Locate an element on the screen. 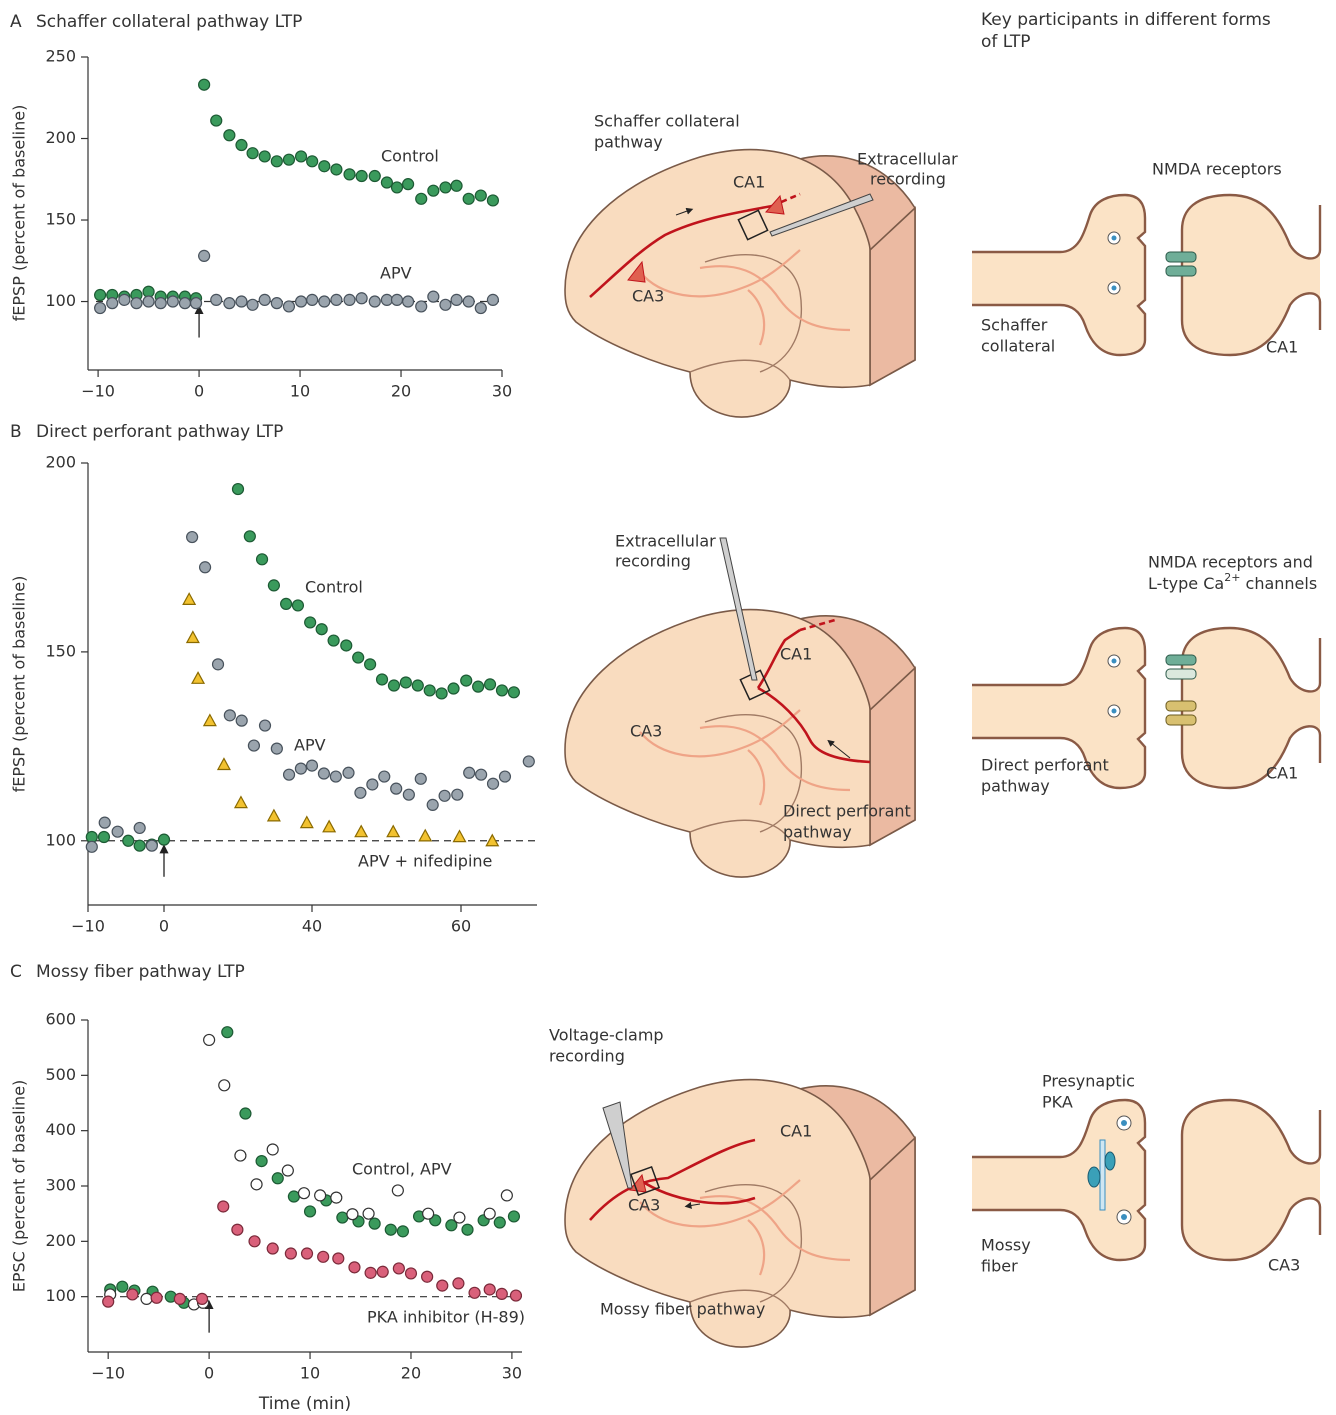  panel-letter: A is located at coordinates (16, 22).